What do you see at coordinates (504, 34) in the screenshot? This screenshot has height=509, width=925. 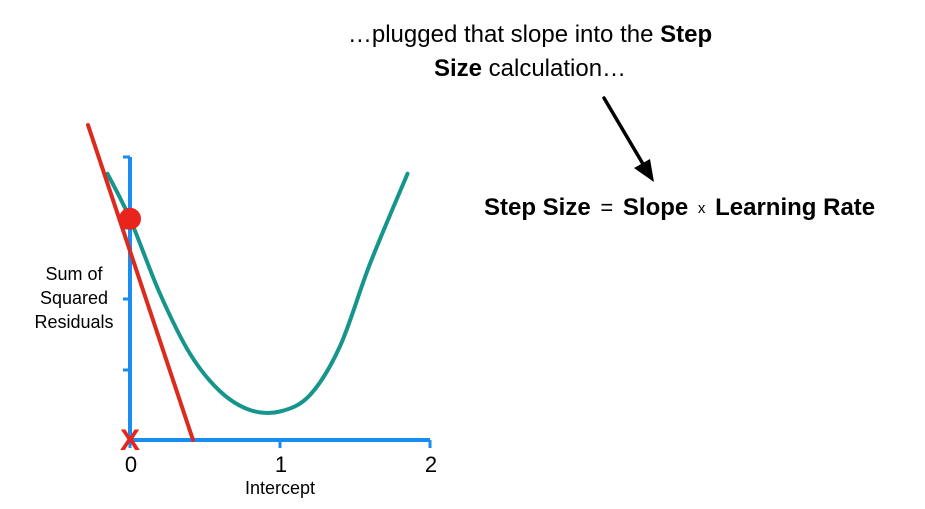 I see `caption-part1: …plugged that slope into the` at bounding box center [504, 34].